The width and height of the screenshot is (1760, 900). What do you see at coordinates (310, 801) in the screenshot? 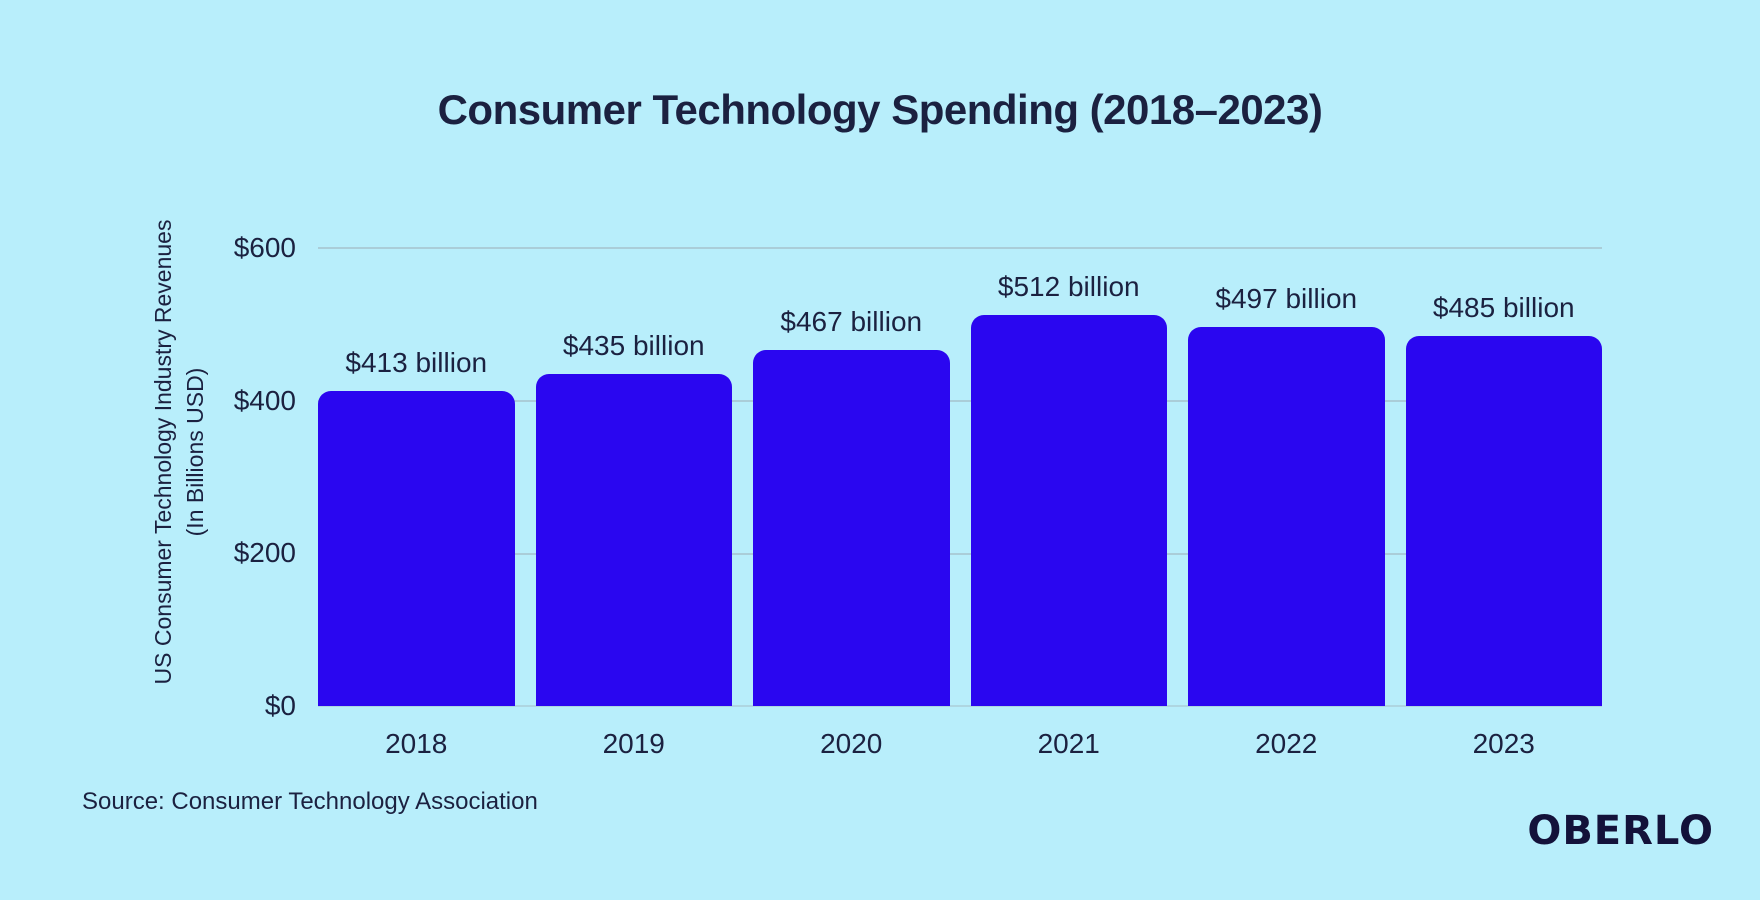
I see `source-attribution: Source: Consumer Technology Association` at bounding box center [310, 801].